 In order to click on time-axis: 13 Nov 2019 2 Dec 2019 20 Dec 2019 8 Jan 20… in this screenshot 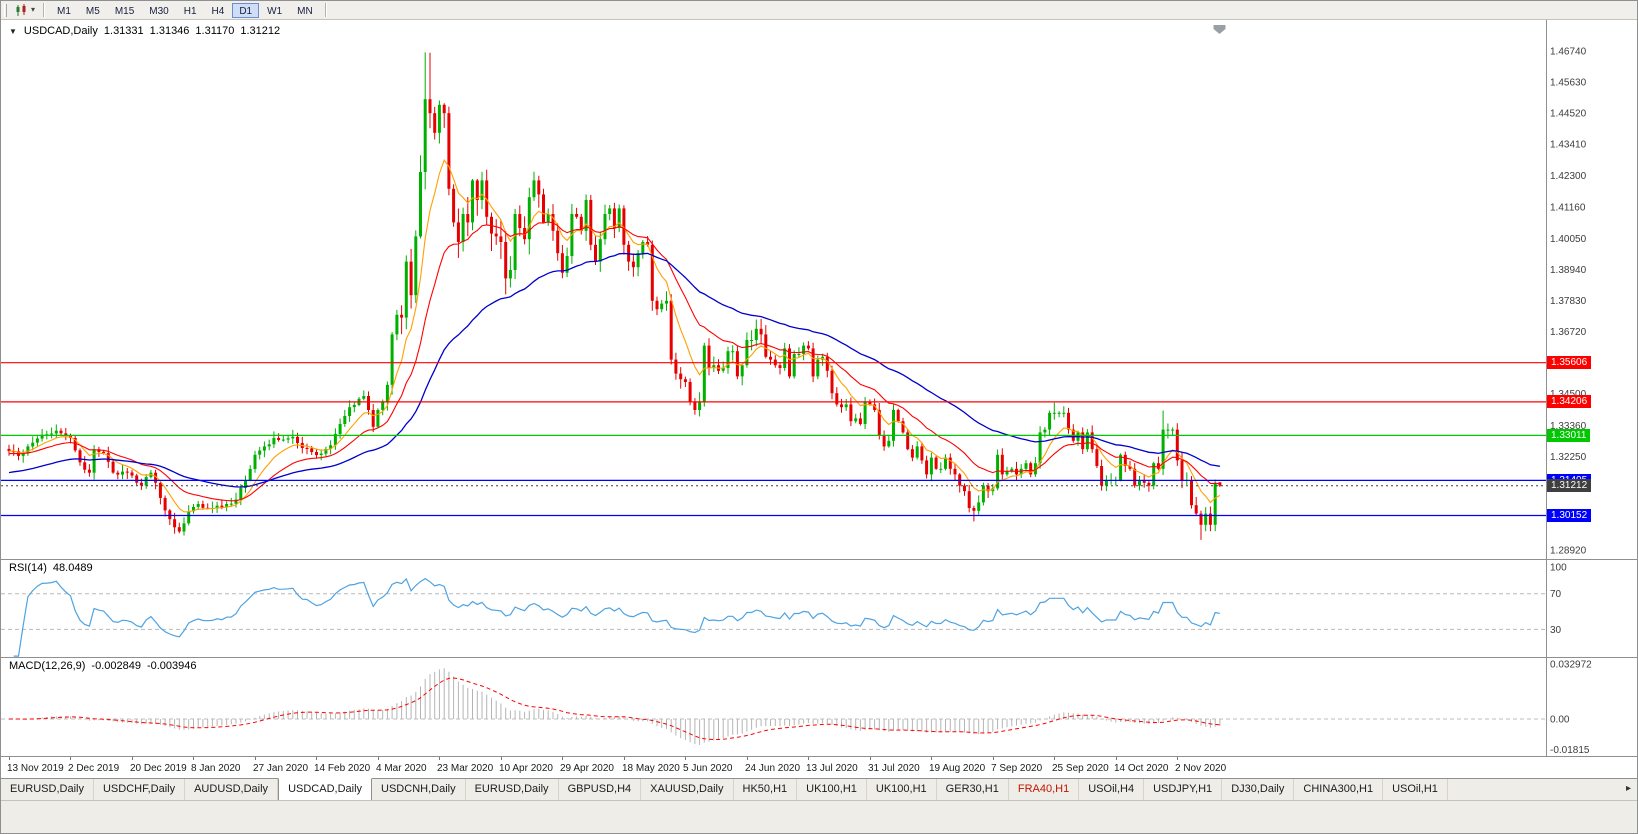, I will do `click(819, 767)`.